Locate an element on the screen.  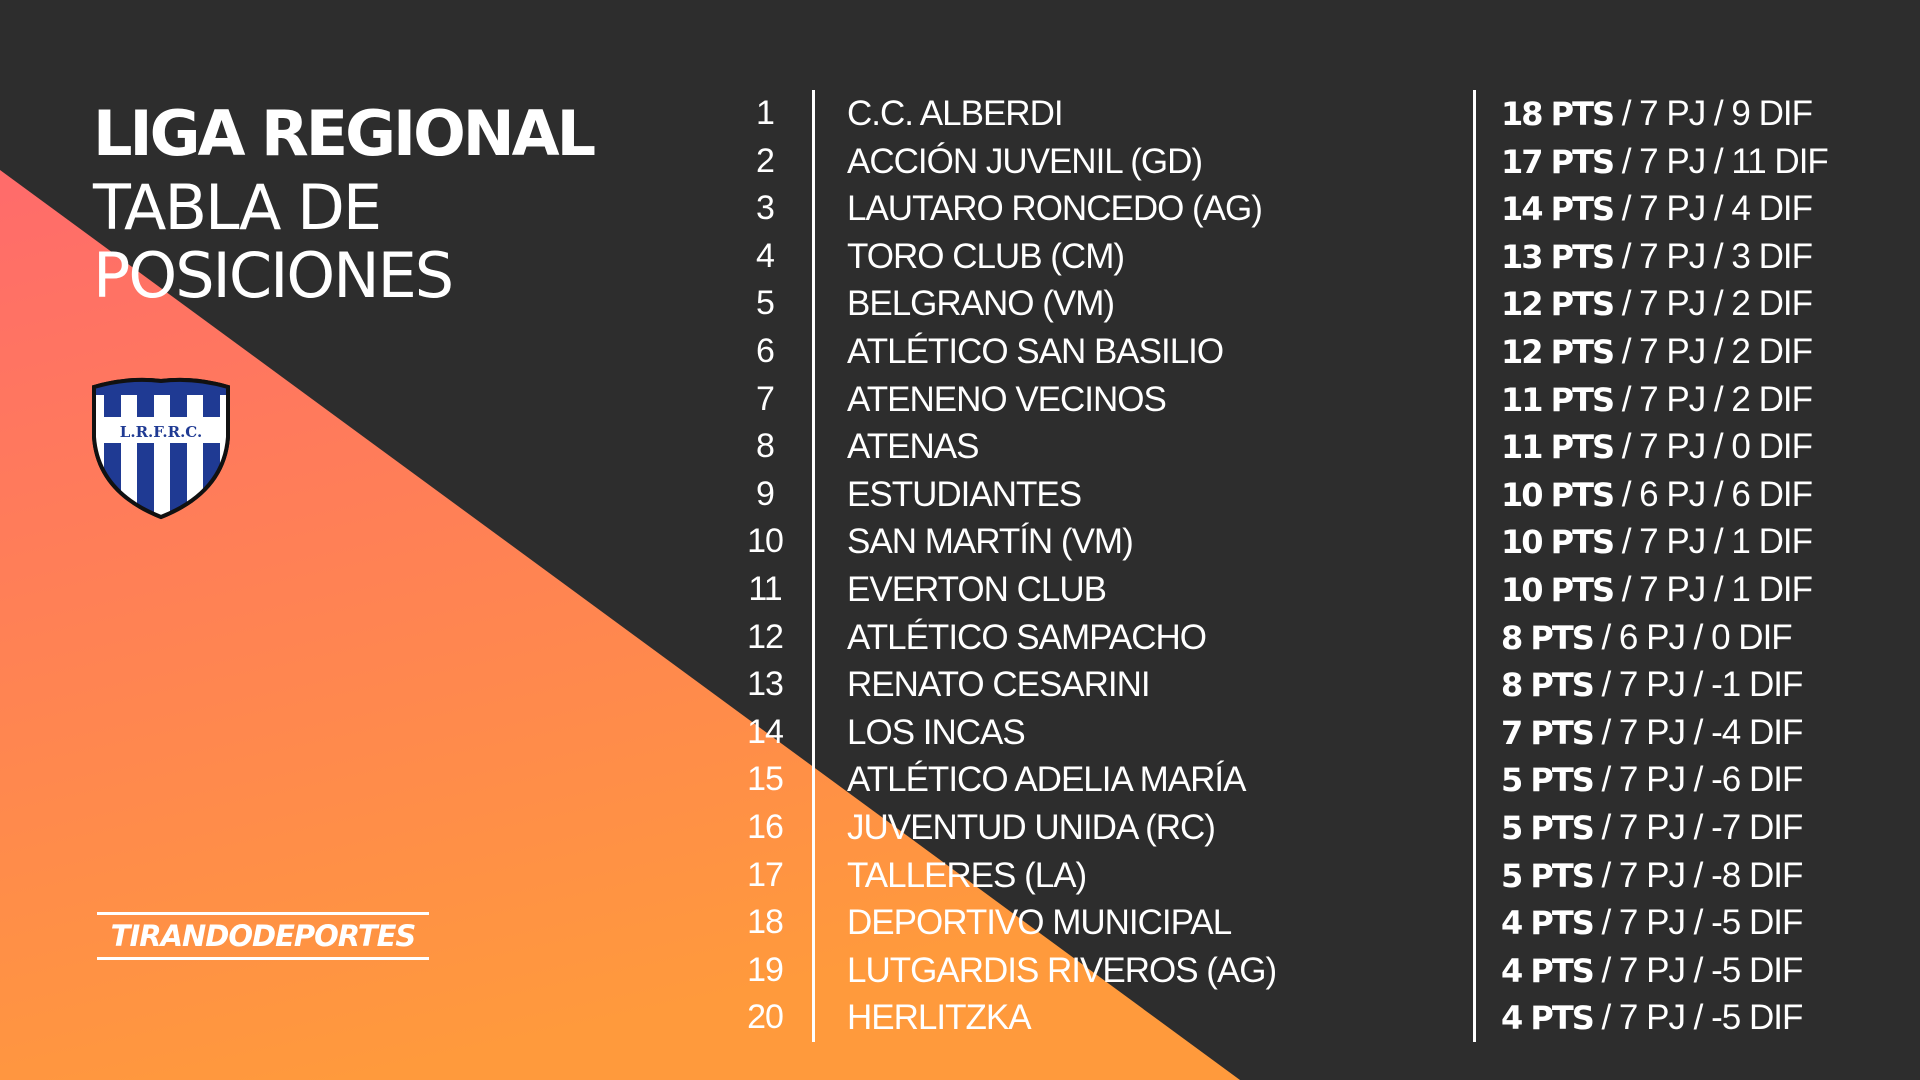
standing-team-name: LAUTARO RONCEDO (AG) is located at coordinates (1055, 209).